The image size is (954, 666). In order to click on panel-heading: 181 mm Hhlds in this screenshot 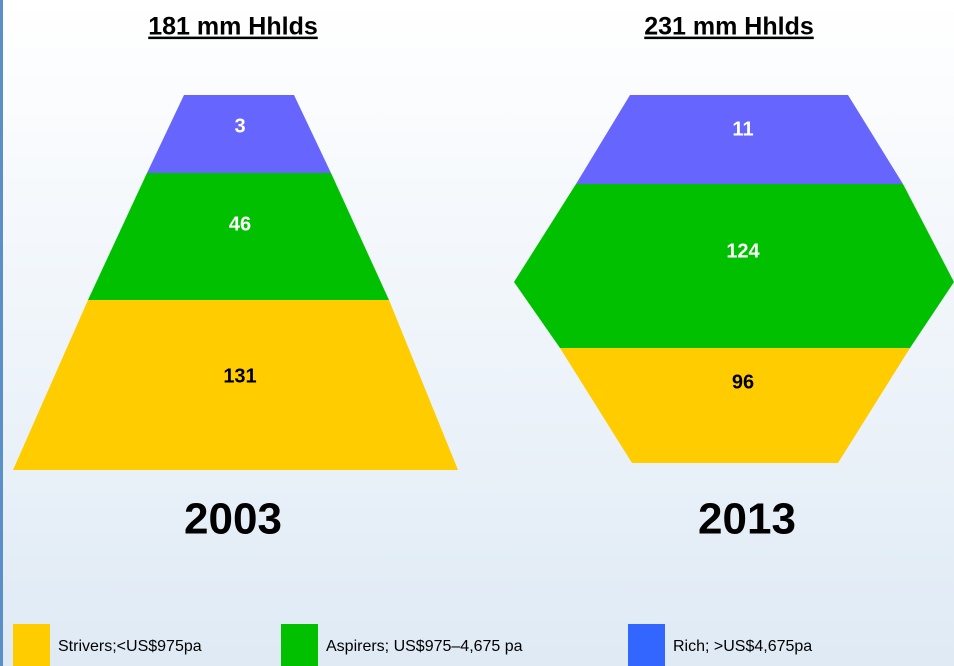, I will do `click(233, 27)`.